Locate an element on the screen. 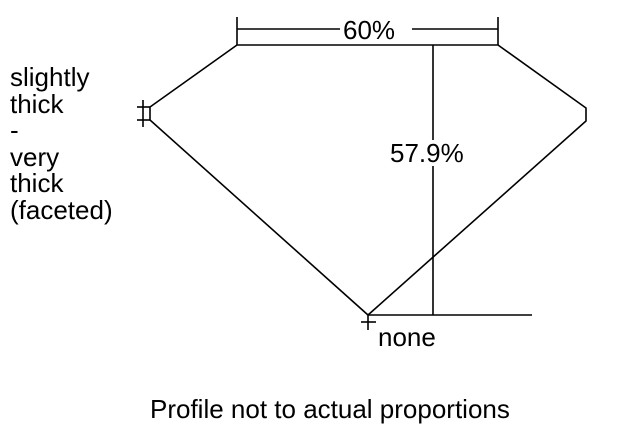  culet-label: none is located at coordinates (407, 337).